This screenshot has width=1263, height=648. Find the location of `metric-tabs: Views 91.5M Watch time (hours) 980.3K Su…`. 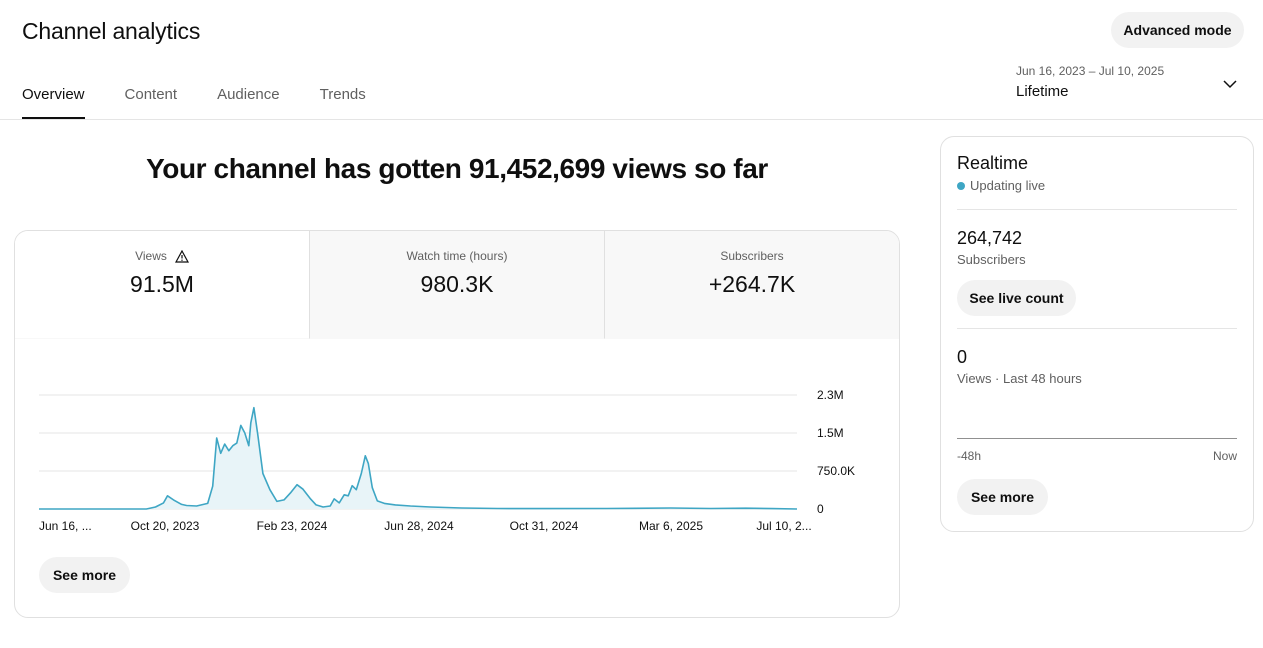

metric-tabs: Views 91.5M Watch time (hours) 980.3K Su… is located at coordinates (457, 285).